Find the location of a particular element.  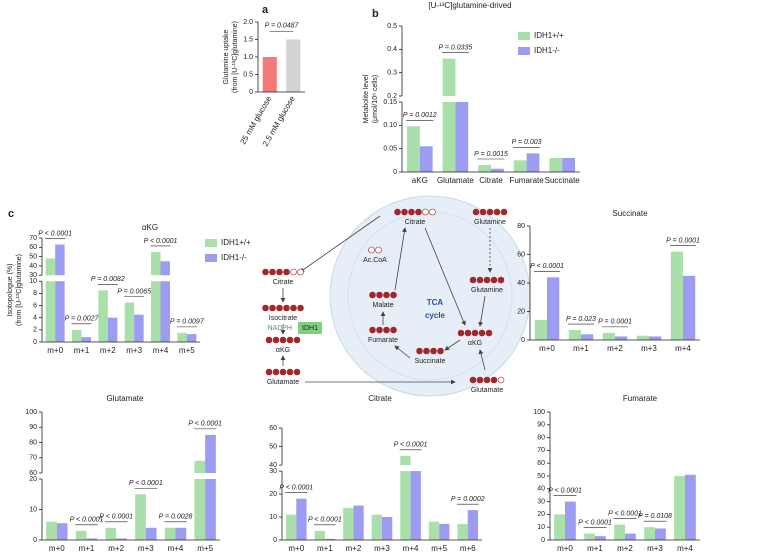

diagram-label: Malate is located at coordinates (382, 305).